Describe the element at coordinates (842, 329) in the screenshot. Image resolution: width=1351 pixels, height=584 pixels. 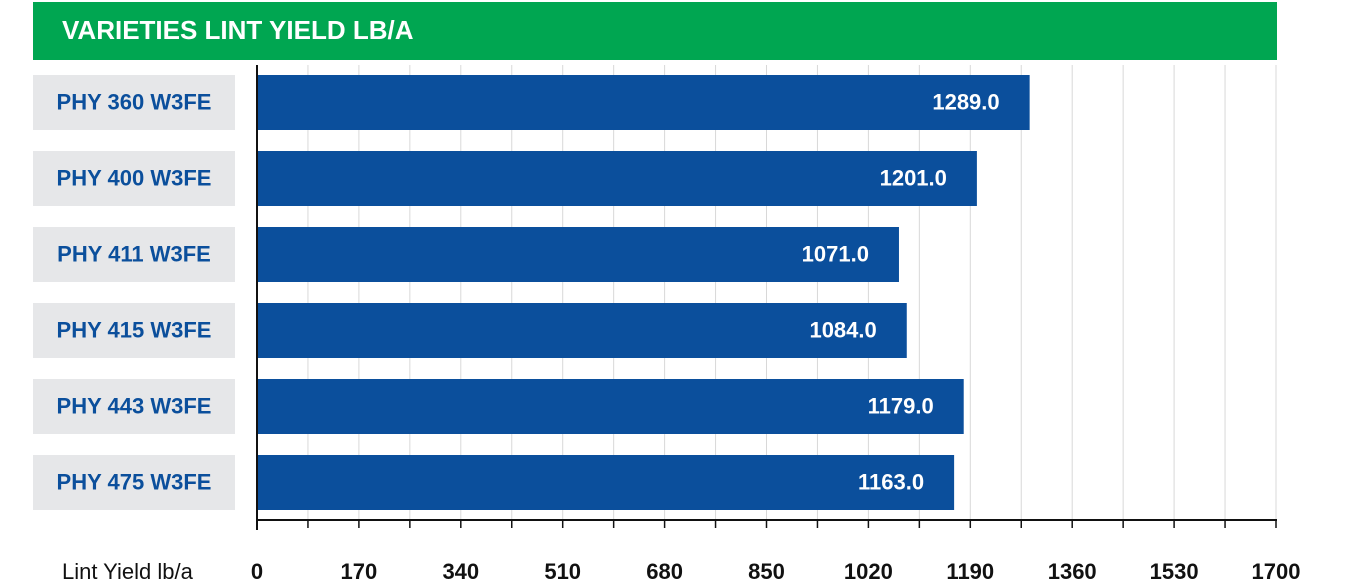
I see `value-label: 1084.0` at that location.